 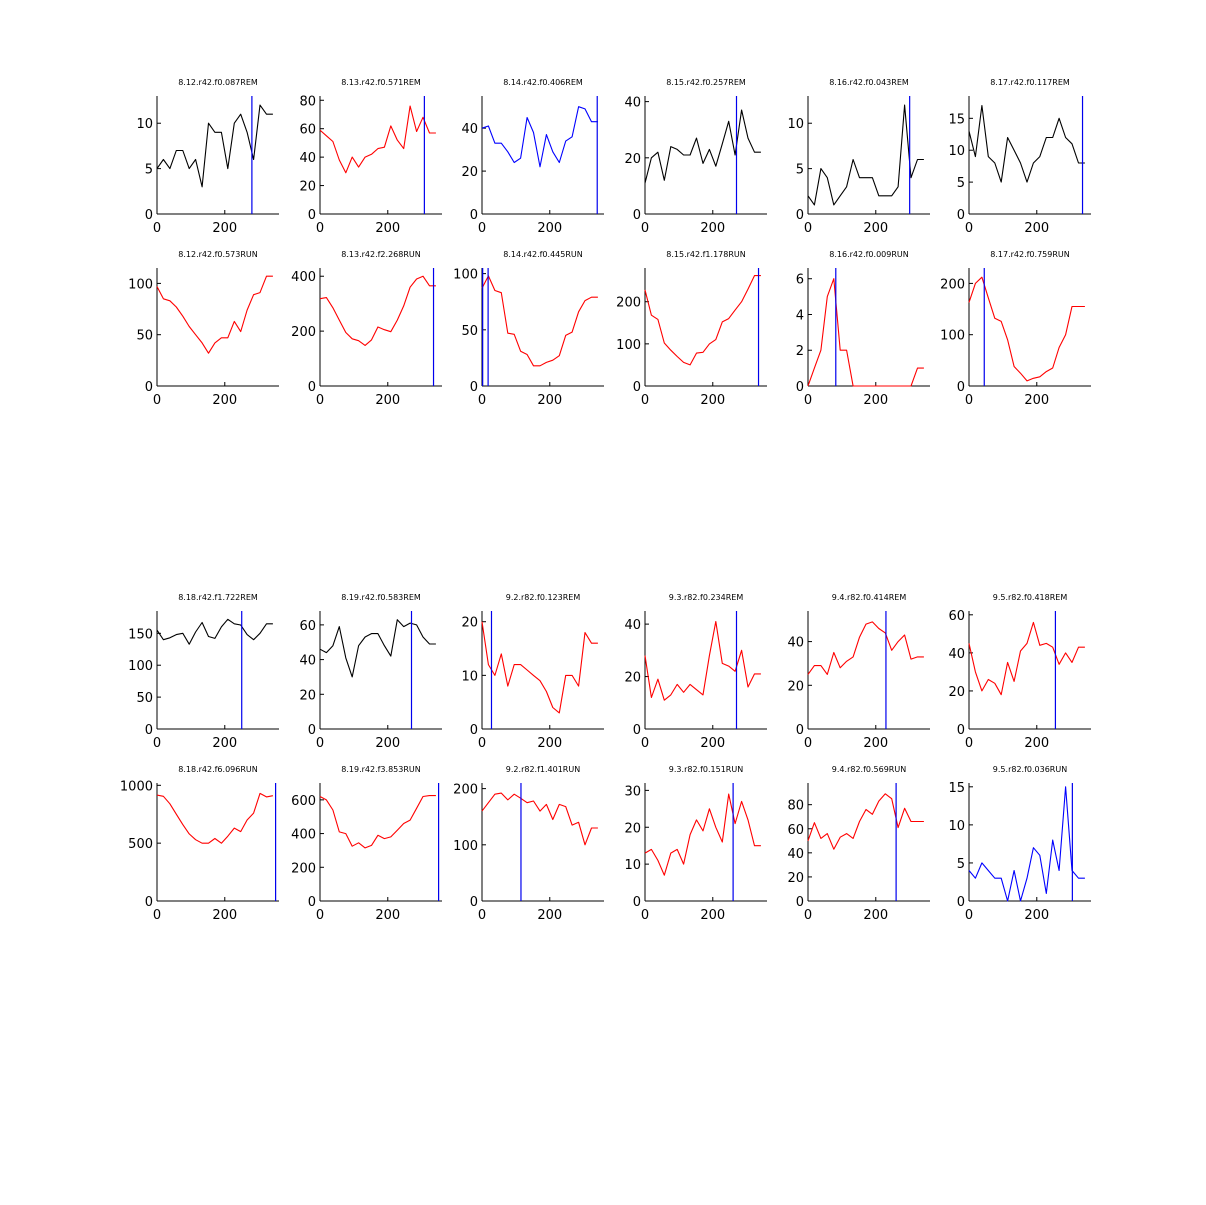 I want to click on subplot: 8.12.r42.f0.087REM 0 5 10 0 200, so click(x=207, y=157).